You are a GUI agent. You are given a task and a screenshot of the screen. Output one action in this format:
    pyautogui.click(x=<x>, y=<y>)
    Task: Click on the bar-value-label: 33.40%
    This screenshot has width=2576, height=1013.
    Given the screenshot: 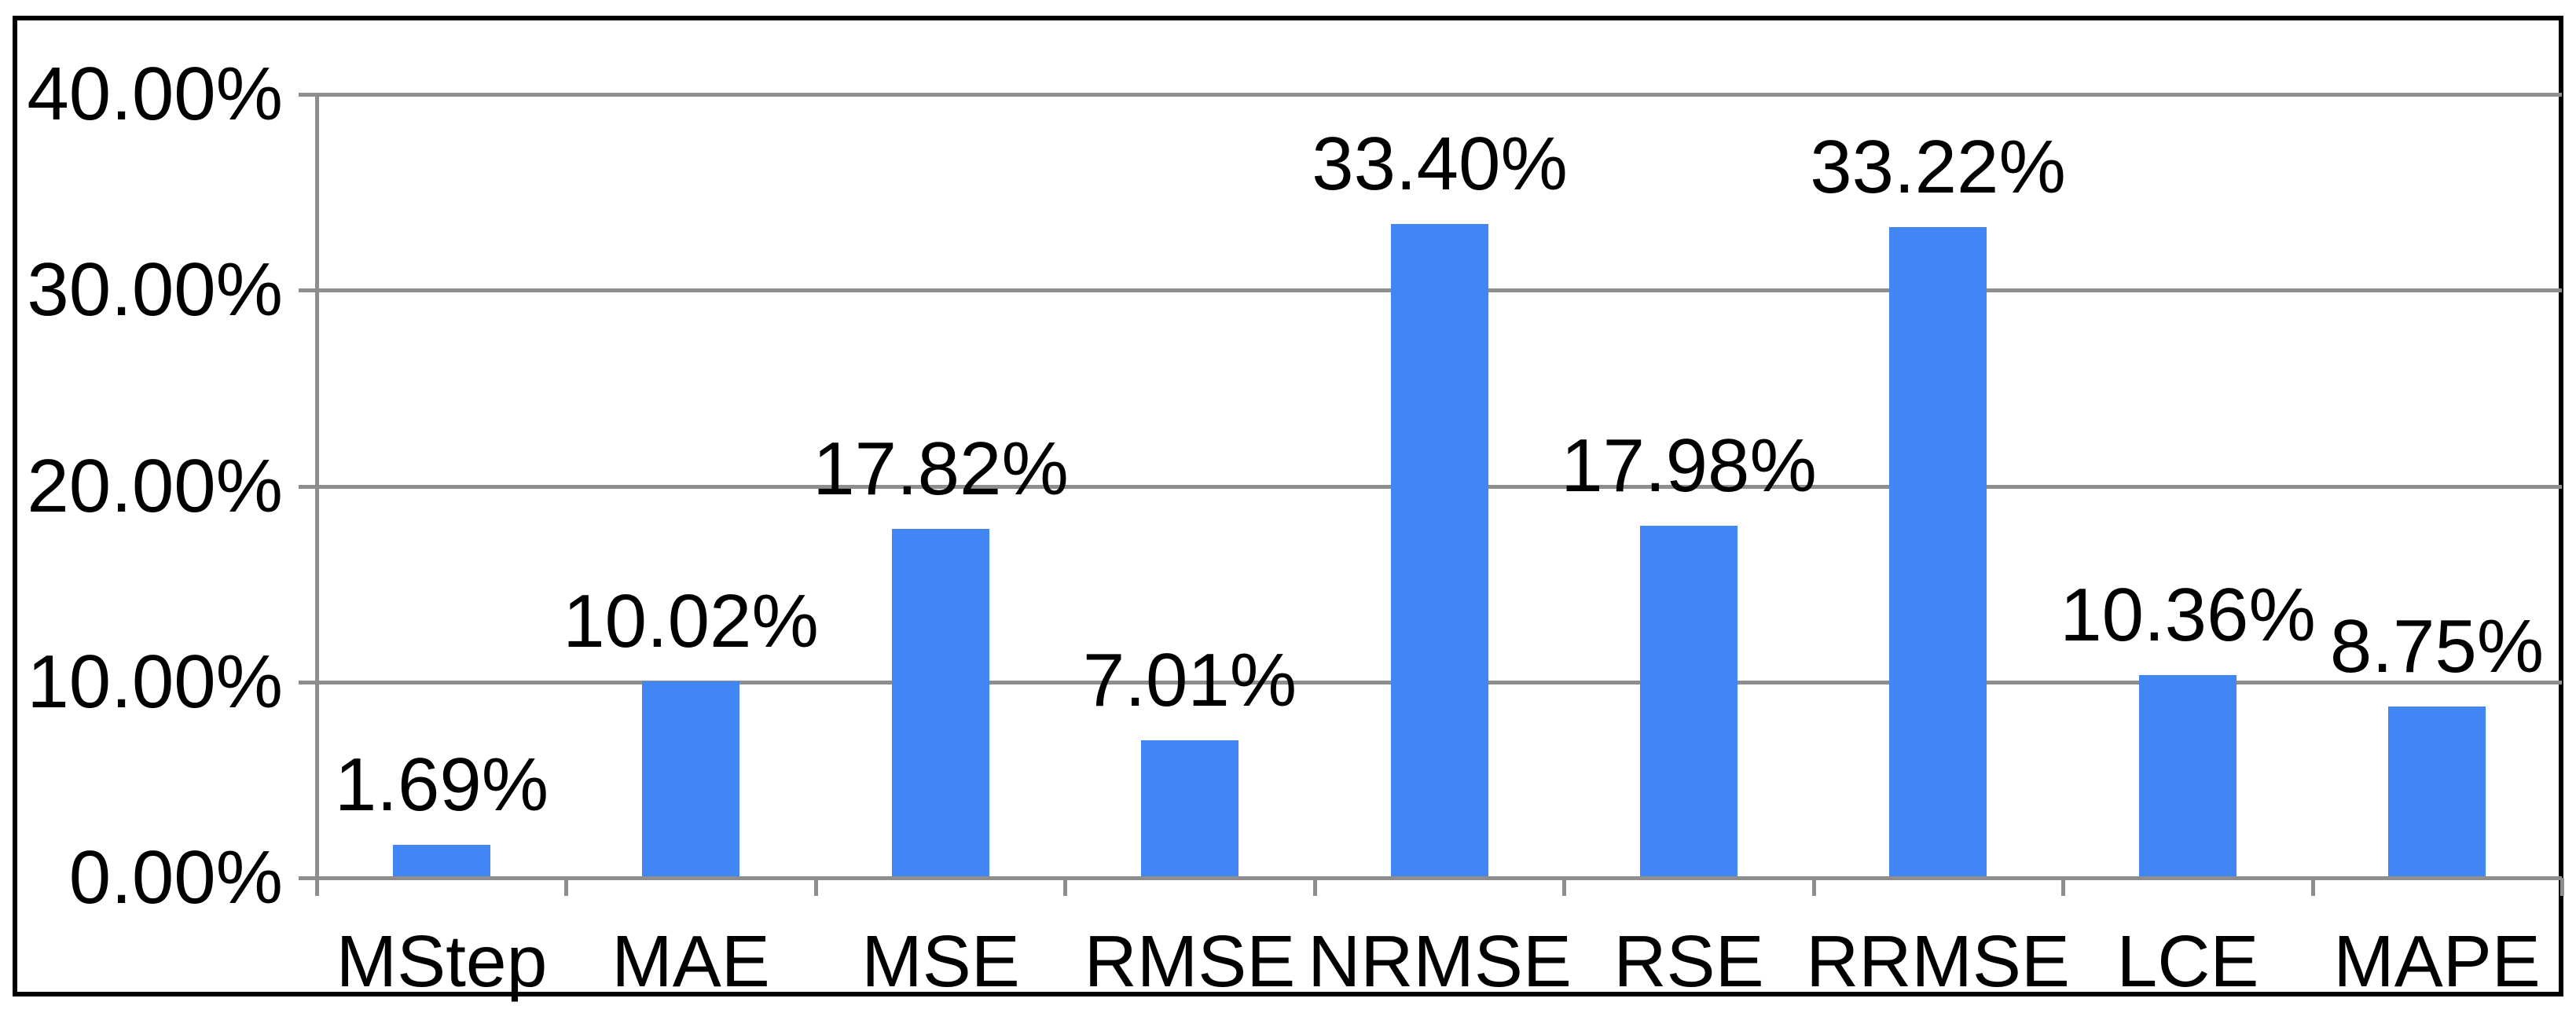 What is the action you would take?
    pyautogui.click(x=1440, y=164)
    